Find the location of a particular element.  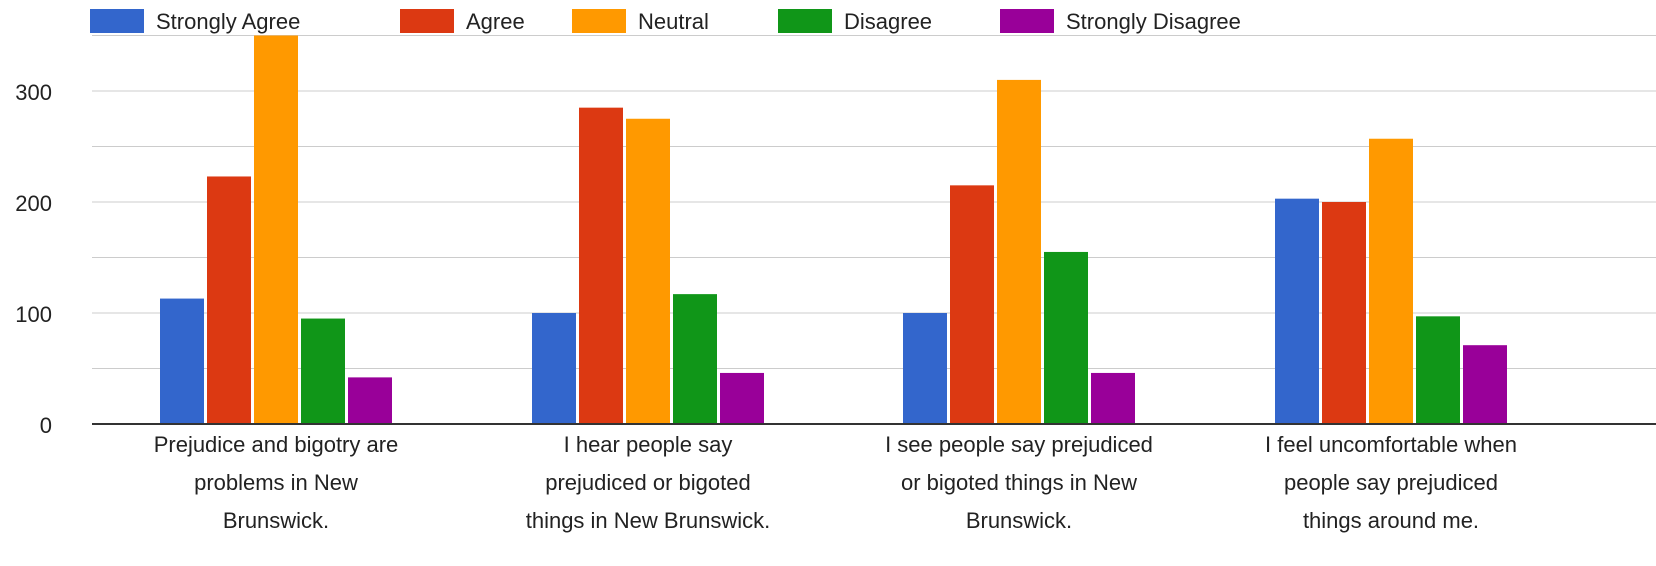

y-tick-label: 100 is located at coordinates (33, 314).